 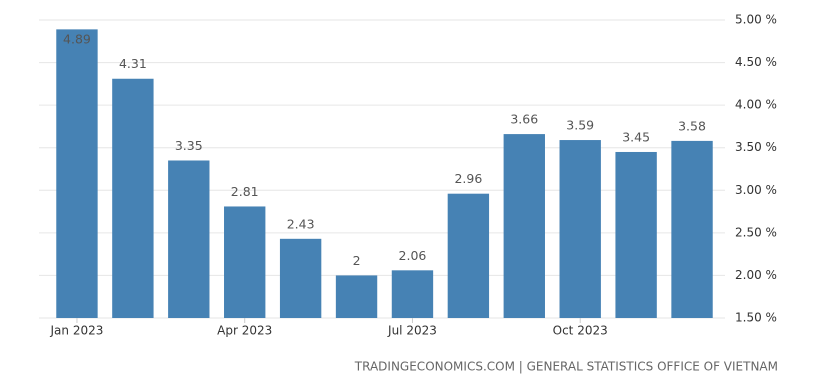 What do you see at coordinates (756, 275) in the screenshot?
I see `y-tick-label: 2.00 %` at bounding box center [756, 275].